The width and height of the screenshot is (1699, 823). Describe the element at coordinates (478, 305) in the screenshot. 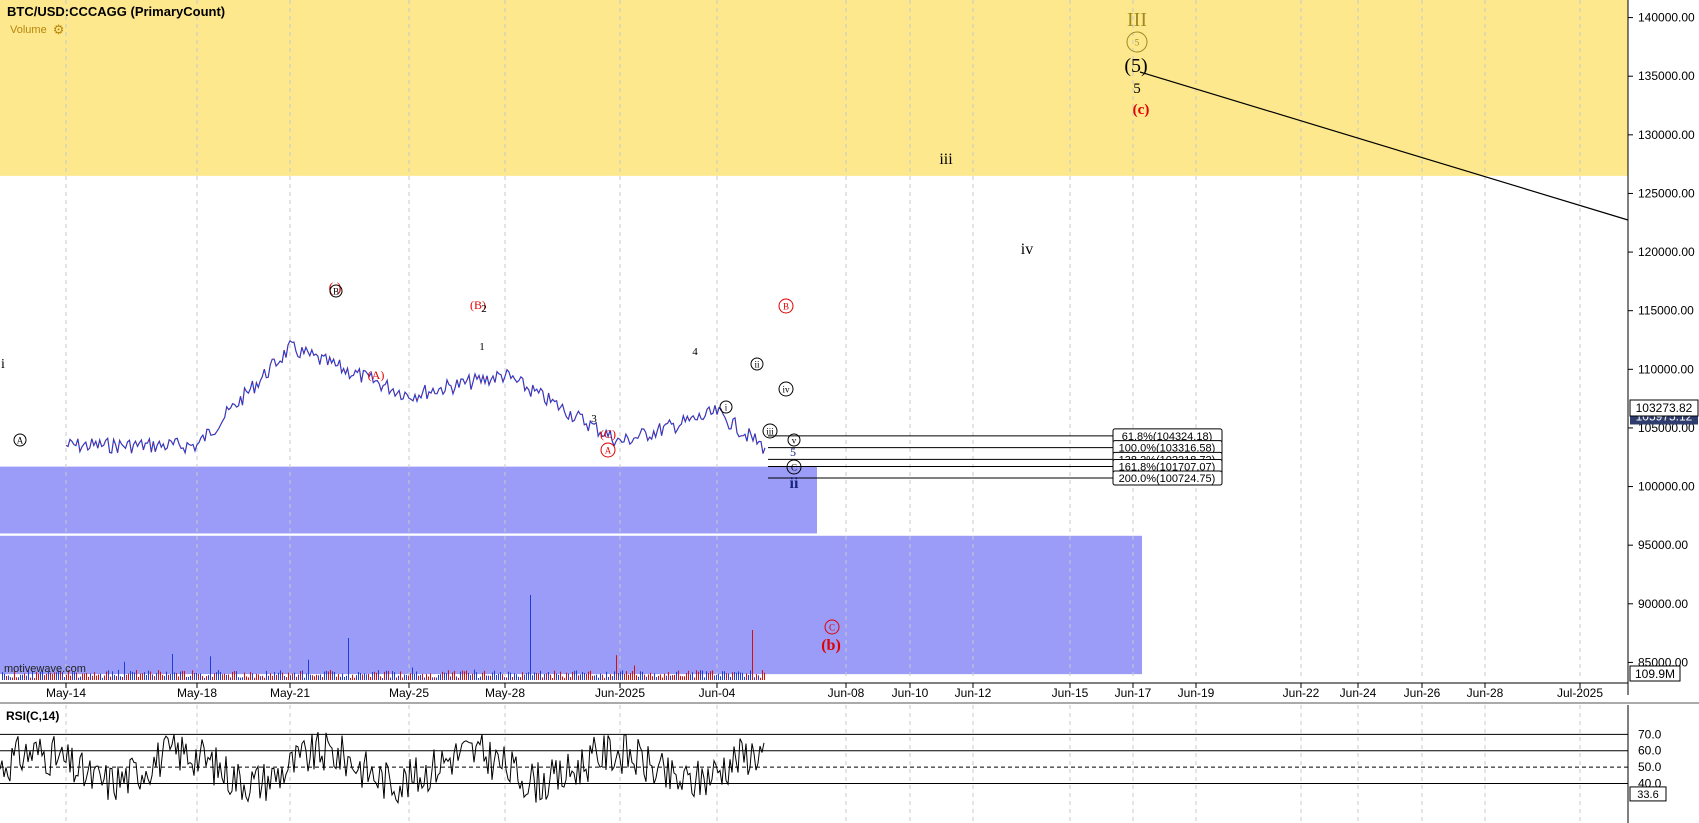

I see `wave-B-paren: (B)` at that location.